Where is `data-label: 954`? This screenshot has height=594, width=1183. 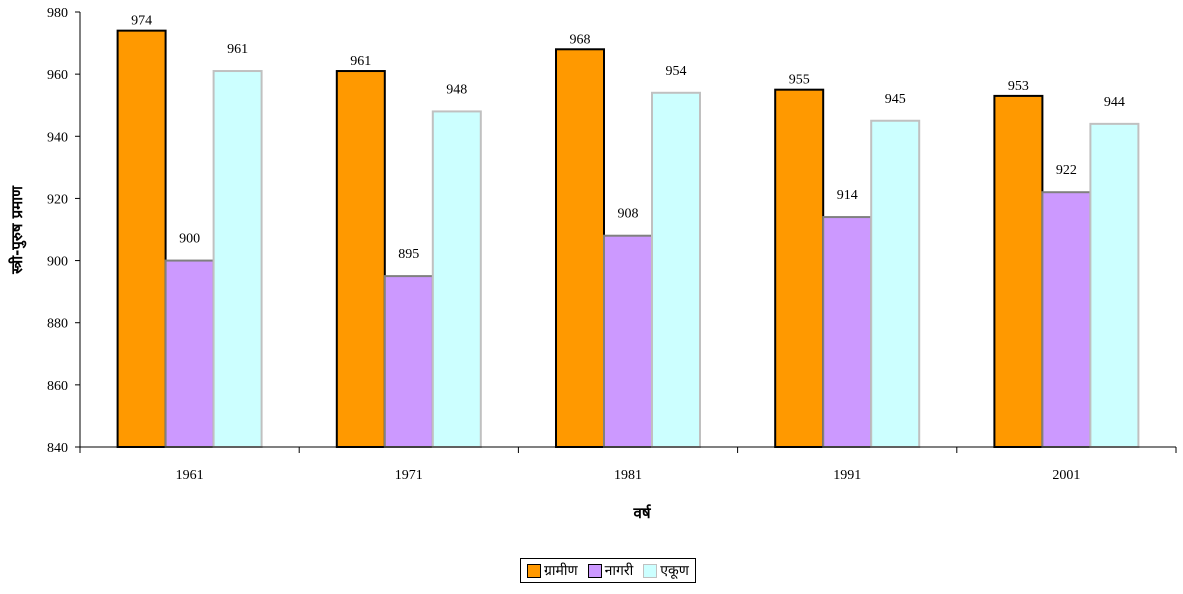
data-label: 954 is located at coordinates (676, 71).